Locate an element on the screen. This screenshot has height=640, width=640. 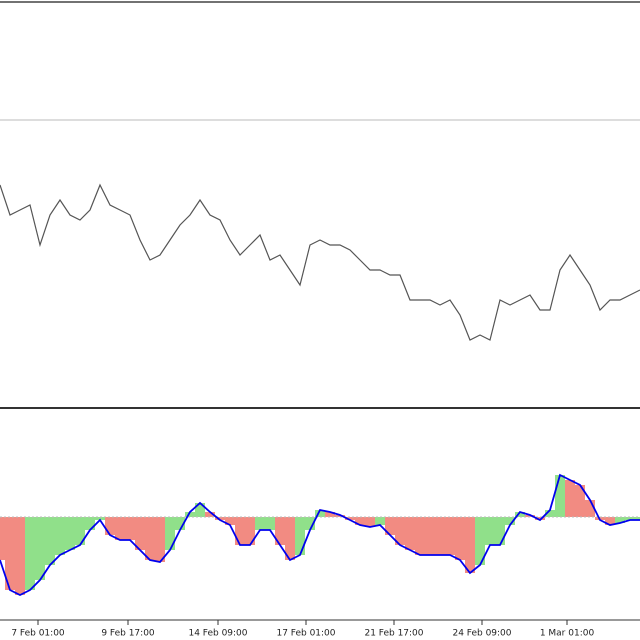
x-tick-label: 9 Feb 17:00 is located at coordinates (128, 634).